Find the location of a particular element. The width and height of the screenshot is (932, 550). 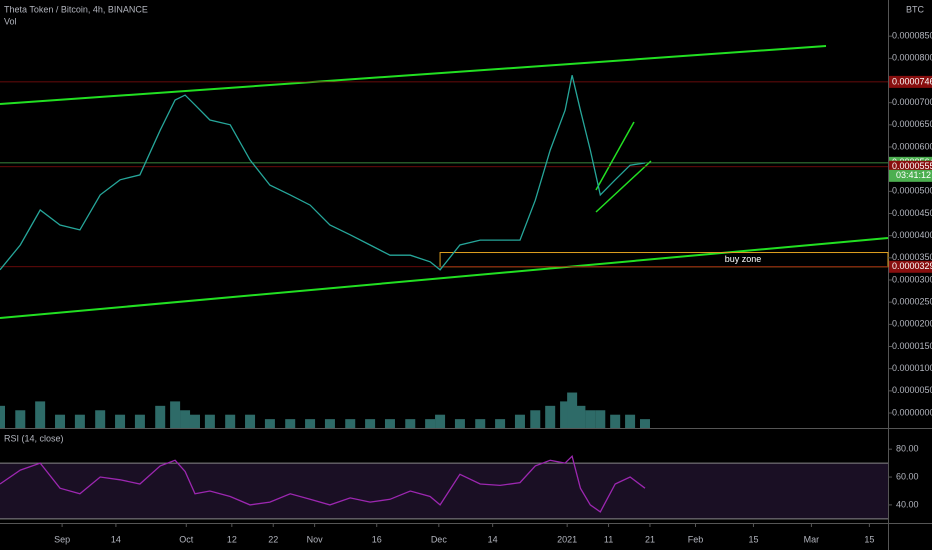

y-tick-label: 0.00006000 is located at coordinates (912, 146).